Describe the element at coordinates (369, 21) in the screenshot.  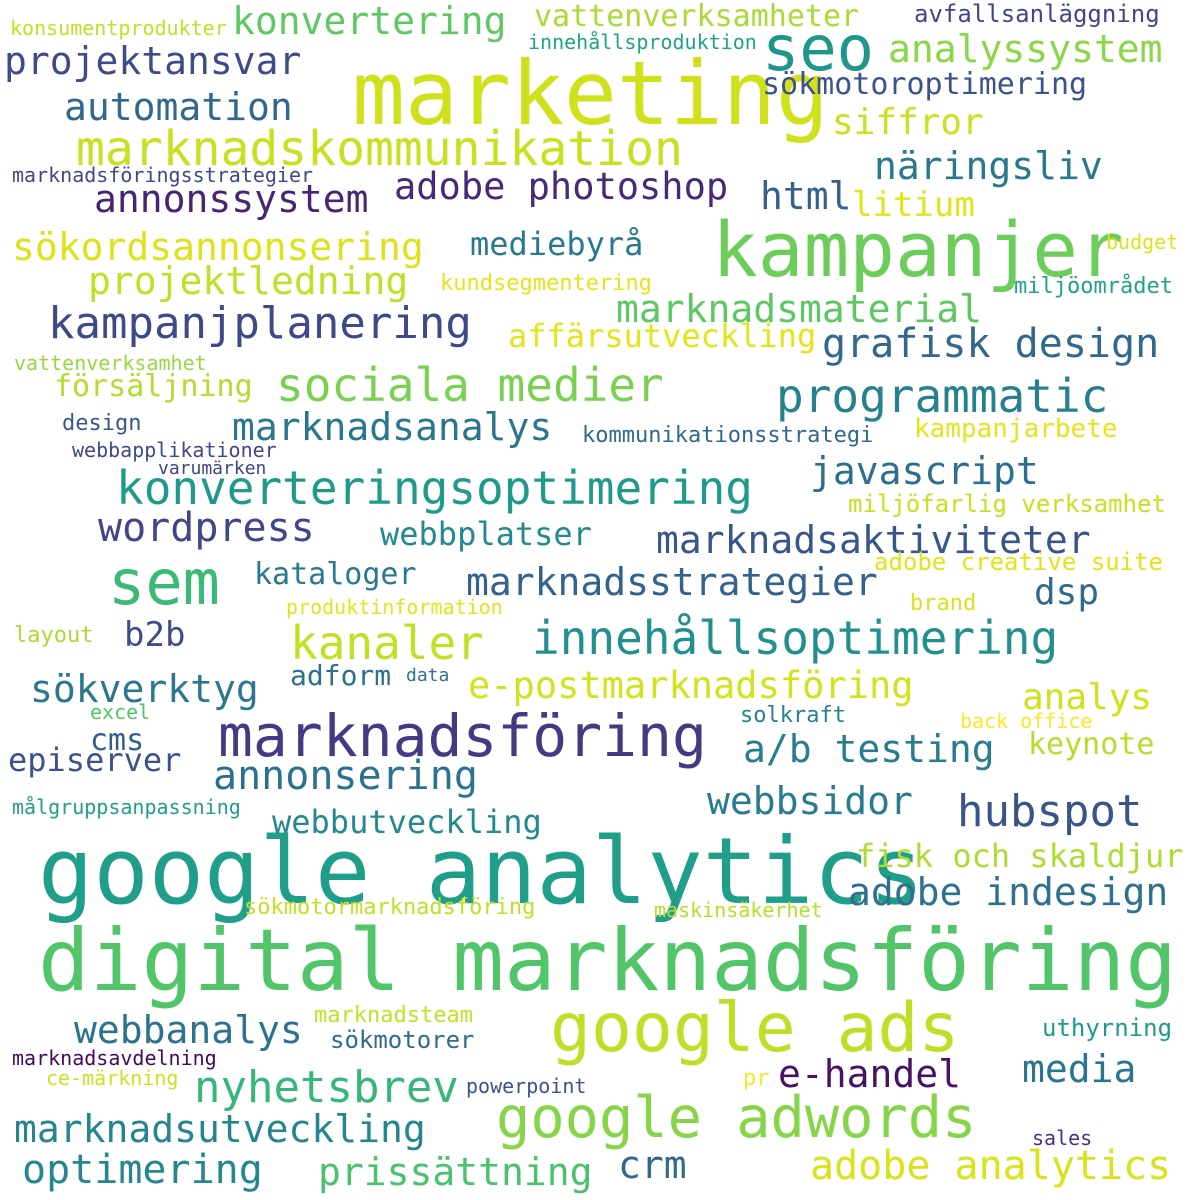
I see `word-konvertering: konvertering` at that location.